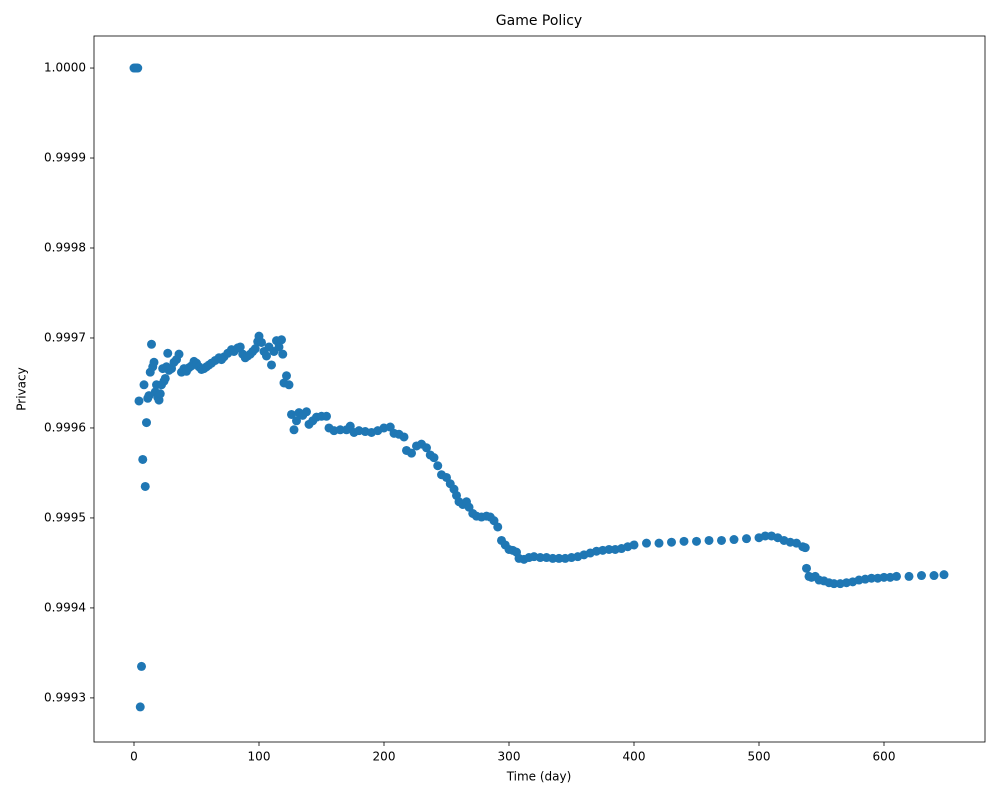  I want to click on x-tick-label: 200, so click(384, 757).